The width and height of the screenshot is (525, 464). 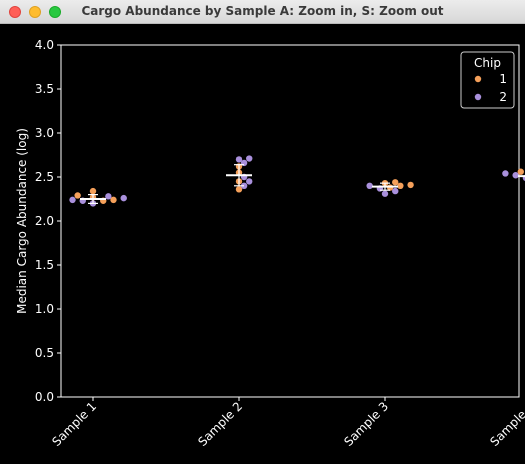 What do you see at coordinates (44, 221) in the screenshot?
I see `y-tick-label: 2.0` at bounding box center [44, 221].